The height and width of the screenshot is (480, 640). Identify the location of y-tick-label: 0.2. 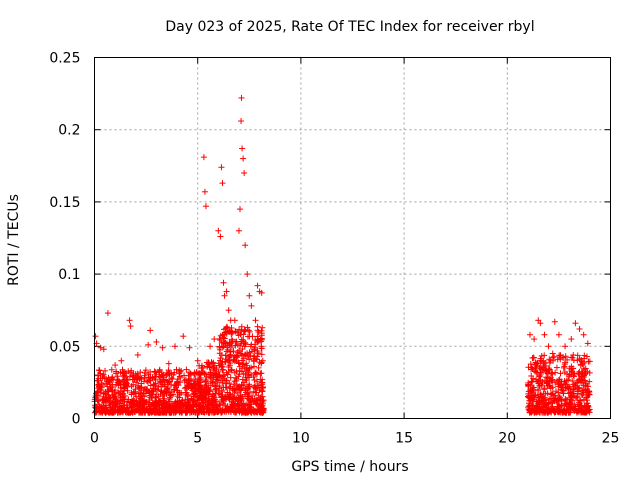
(69, 131).